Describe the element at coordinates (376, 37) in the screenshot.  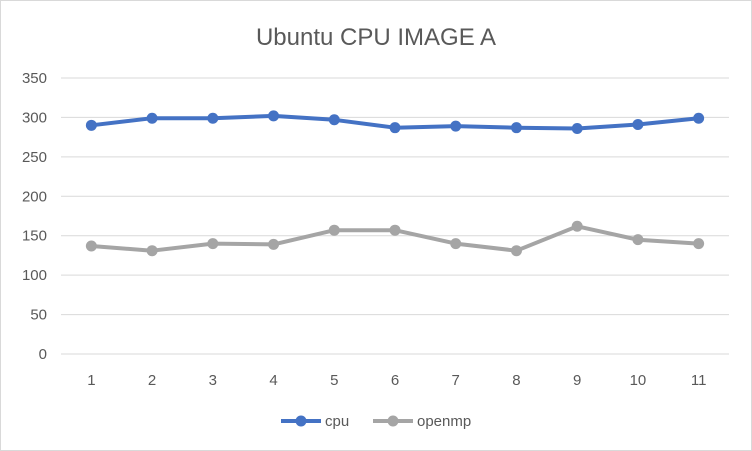
I see `chart-title: Ubuntu CPU IMAGE A` at that location.